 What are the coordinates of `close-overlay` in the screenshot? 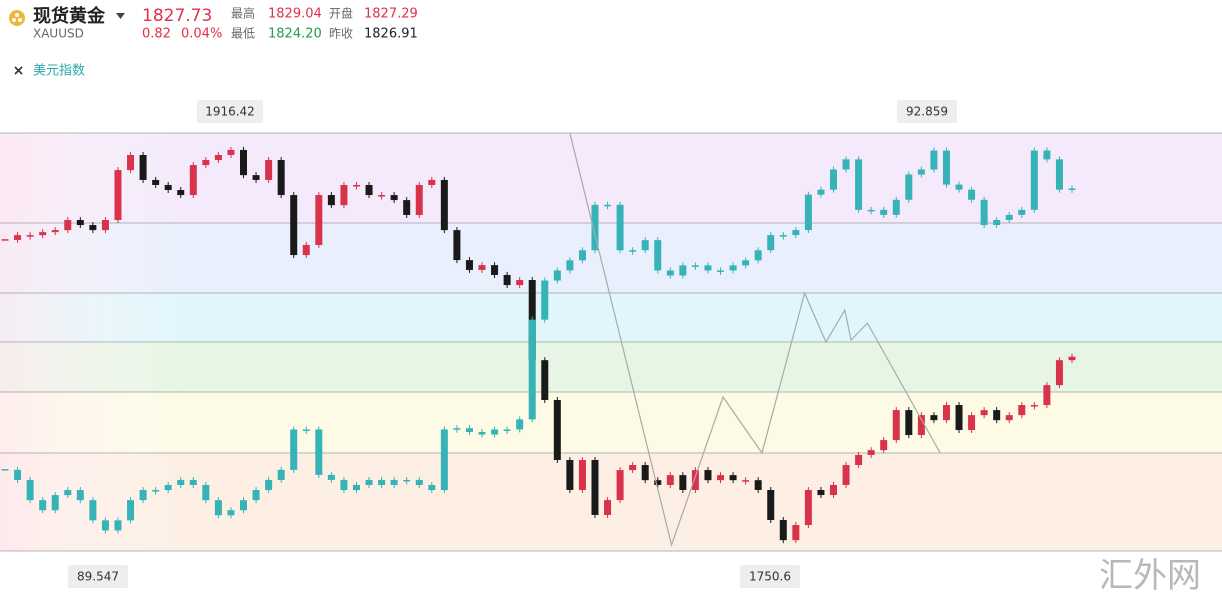 It's located at (18, 70).